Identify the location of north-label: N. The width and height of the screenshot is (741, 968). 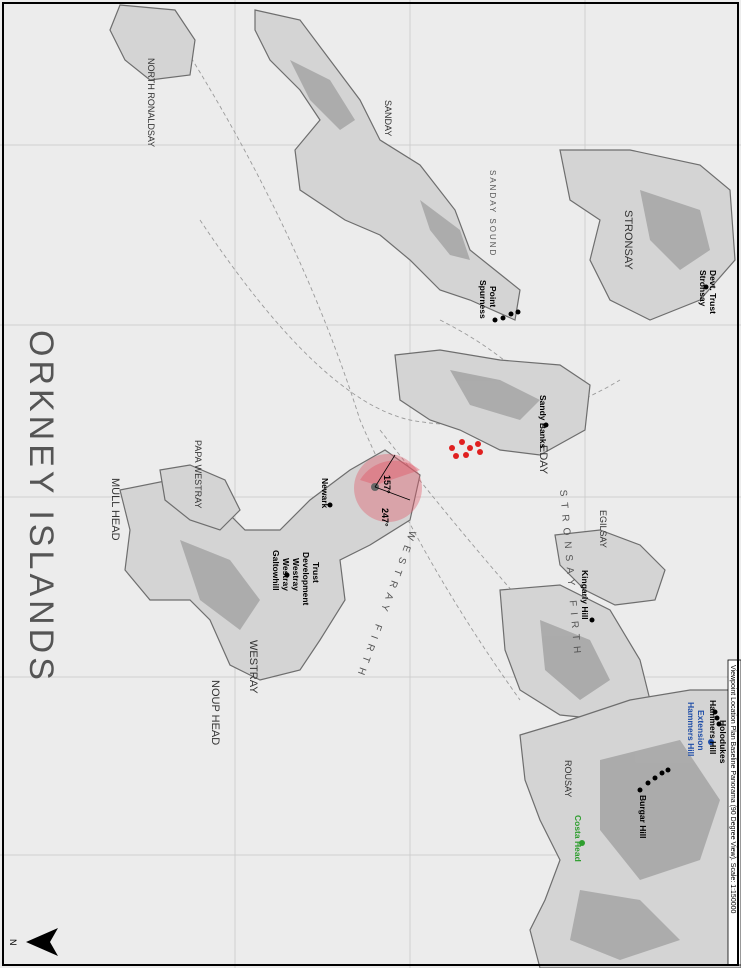
(13, 942).